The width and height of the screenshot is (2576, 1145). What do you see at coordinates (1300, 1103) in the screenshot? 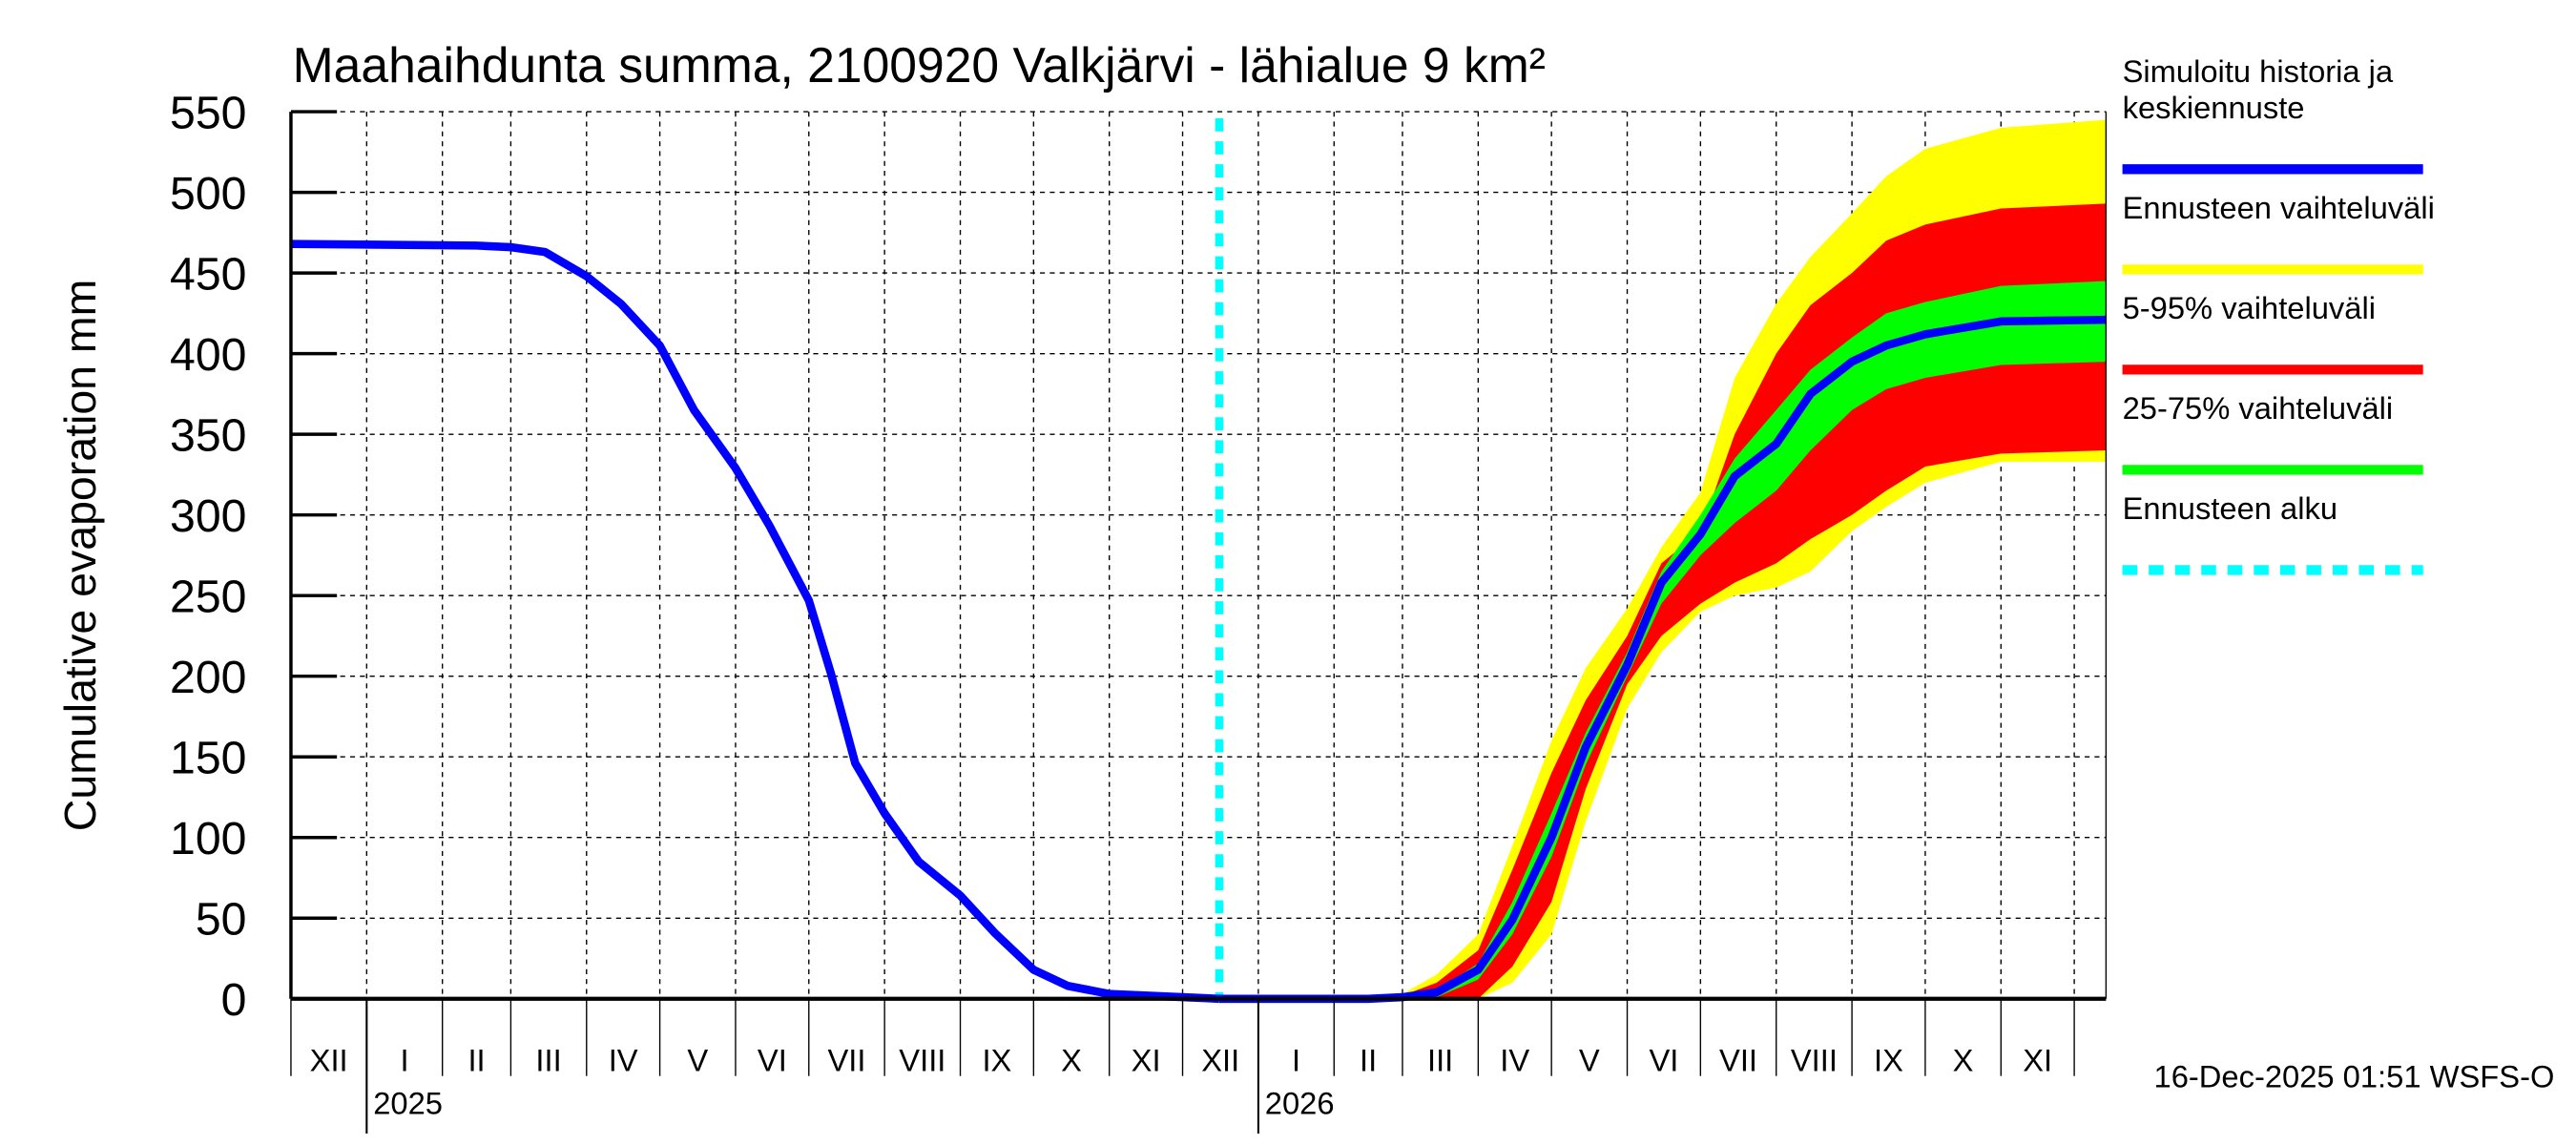
I see `year-label: 2026` at bounding box center [1300, 1103].